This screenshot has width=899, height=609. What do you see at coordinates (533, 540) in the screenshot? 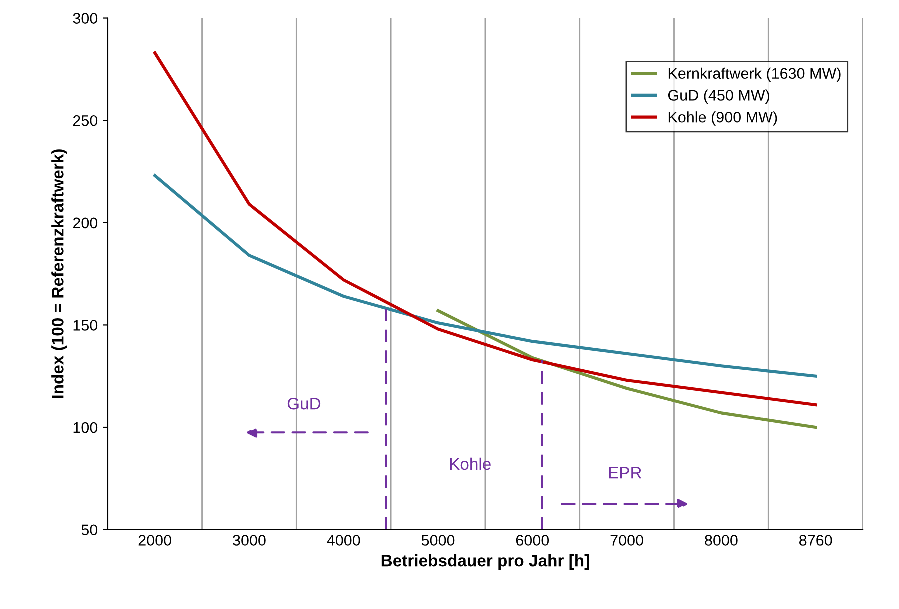
I see `x-tick-label: 6000` at bounding box center [533, 540].